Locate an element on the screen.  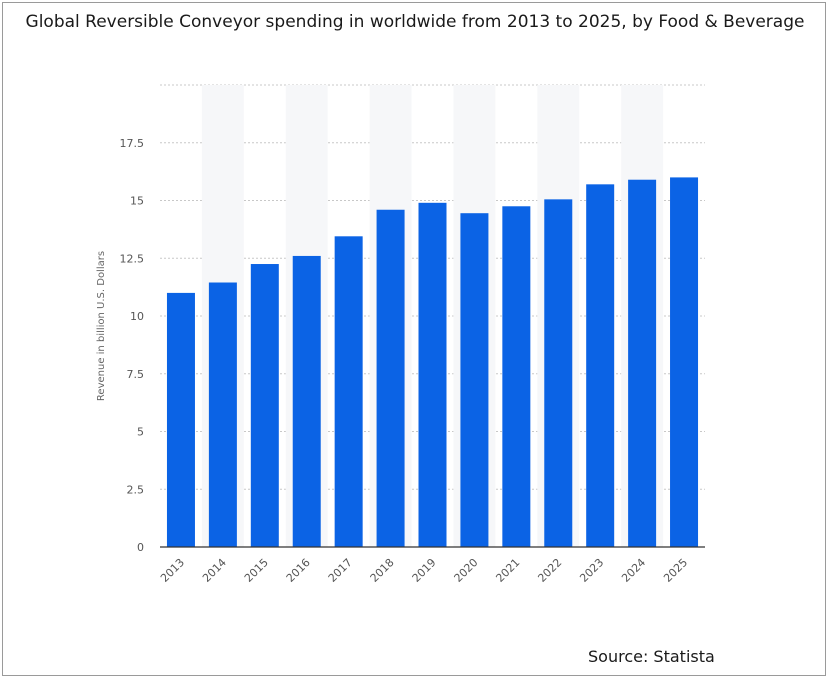
source-label: Source: Statista is located at coordinates (651, 656).